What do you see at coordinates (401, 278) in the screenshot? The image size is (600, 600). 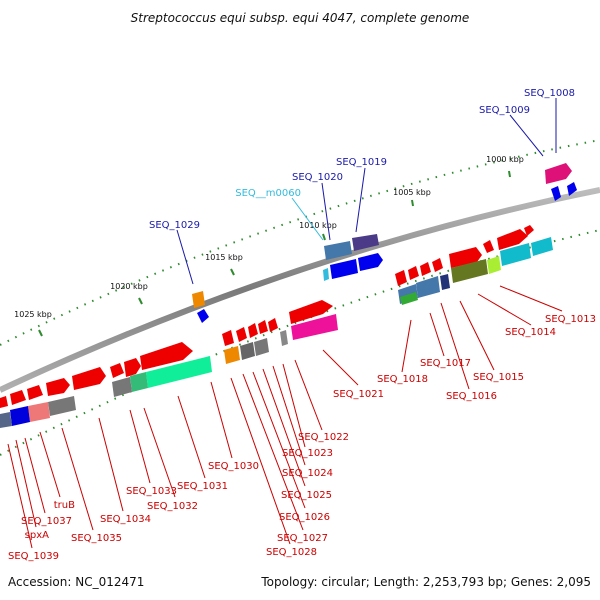 I see `gene-rev-h` at bounding box center [401, 278].